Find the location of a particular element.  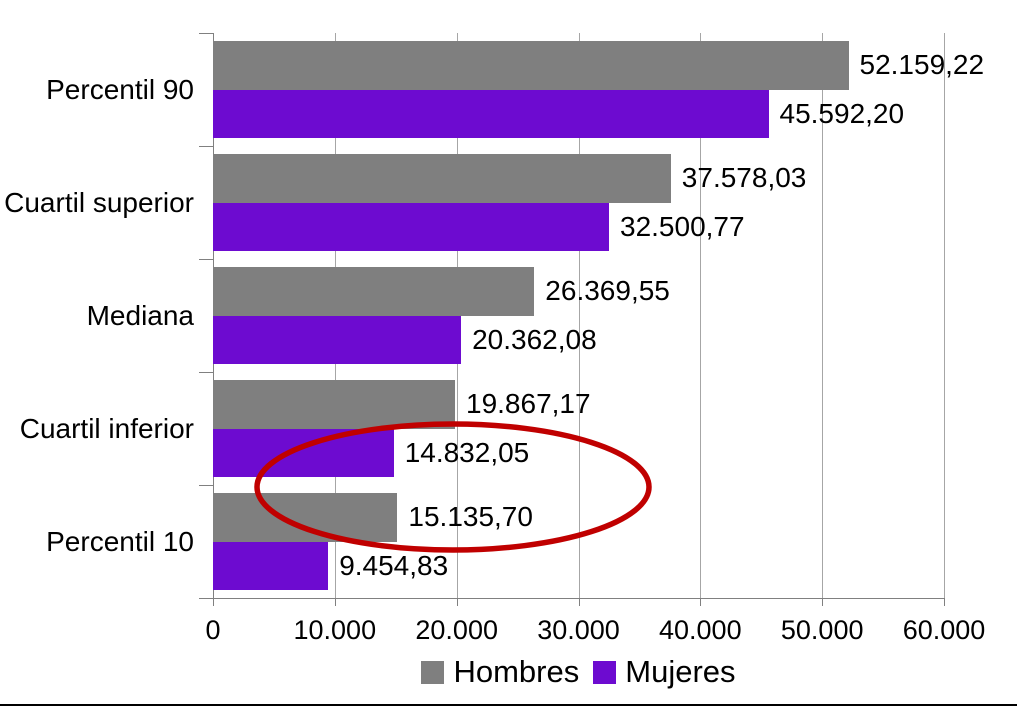

x-tick-label: 10.000 is located at coordinates (335, 630).